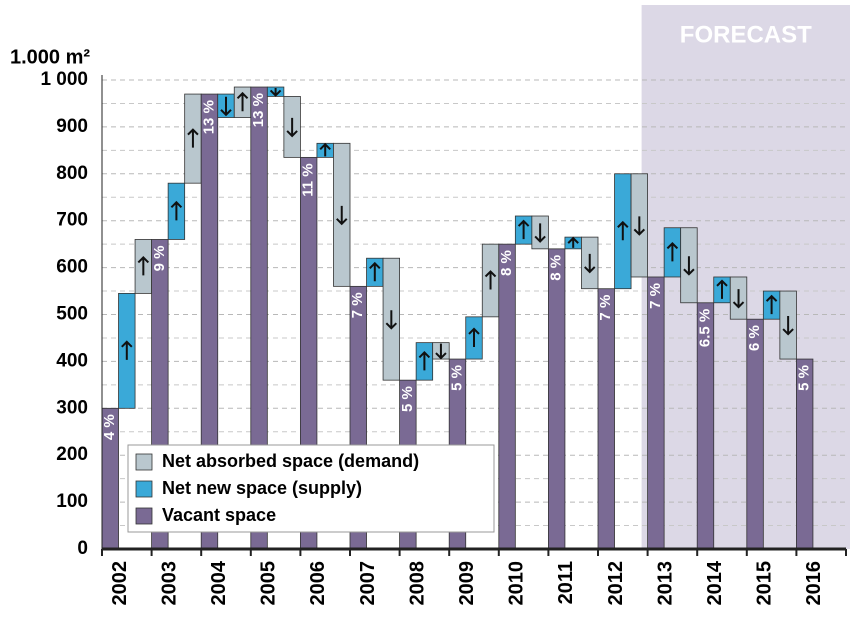 This screenshot has width=850, height=626. I want to click on x-tick-label: 2010, so click(517, 583).